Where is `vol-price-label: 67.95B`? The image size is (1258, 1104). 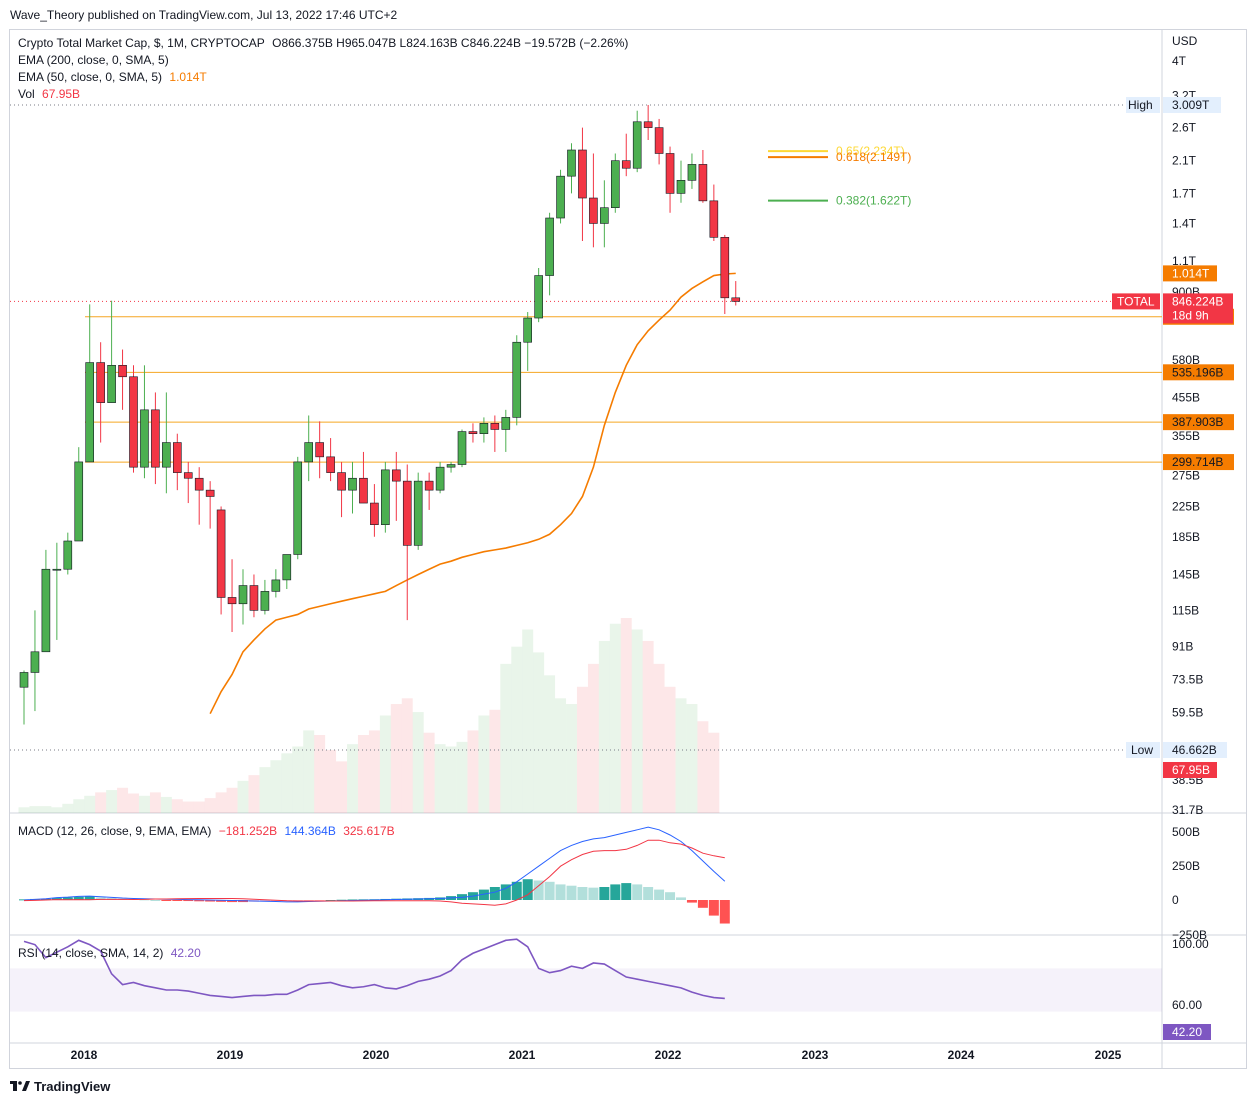
vol-price-label: 67.95B is located at coordinates (1191, 770).